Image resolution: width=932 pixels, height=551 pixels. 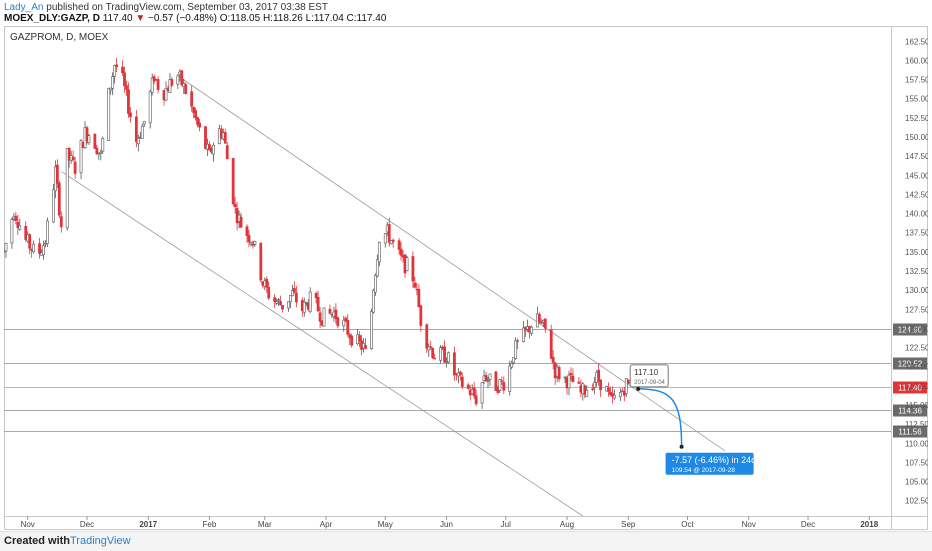 What do you see at coordinates (638, 388) in the screenshot?
I see `projection-start-point` at bounding box center [638, 388].